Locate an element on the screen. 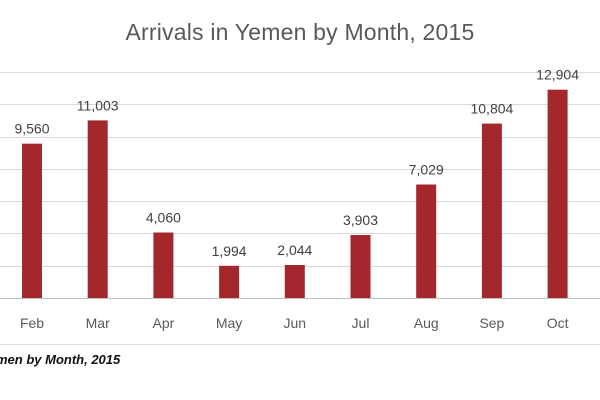 This screenshot has height=400, width=600. data-label-jun: 2,044 is located at coordinates (294, 250).